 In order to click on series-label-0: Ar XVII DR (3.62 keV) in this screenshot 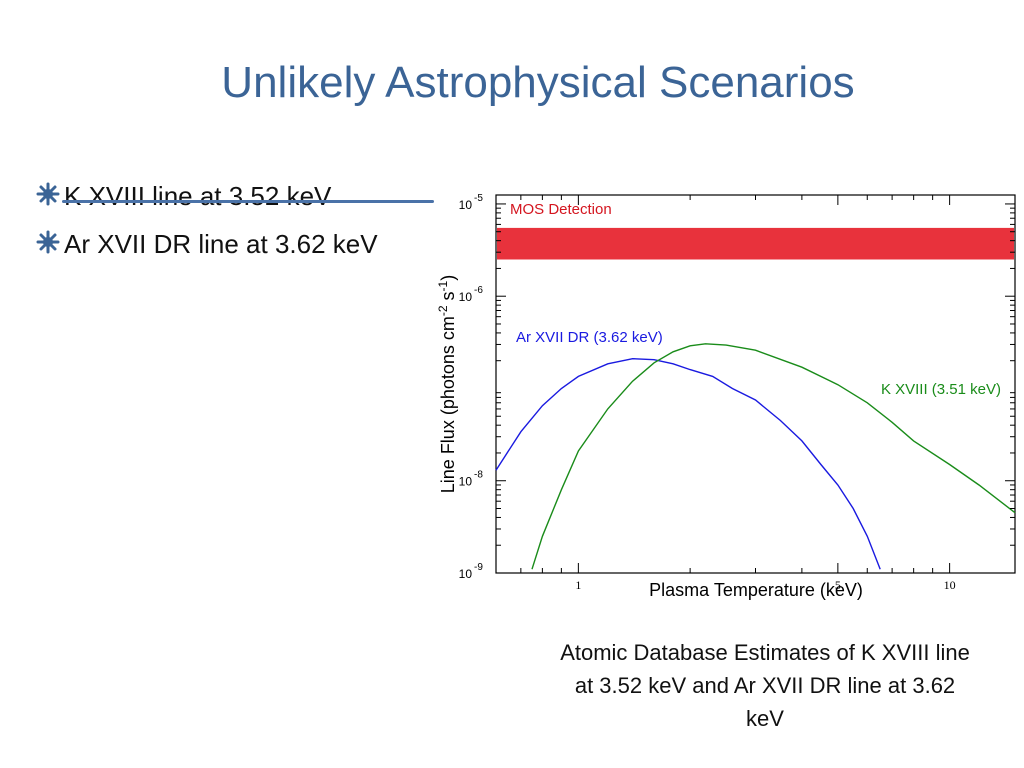, I will do `click(589, 337)`.